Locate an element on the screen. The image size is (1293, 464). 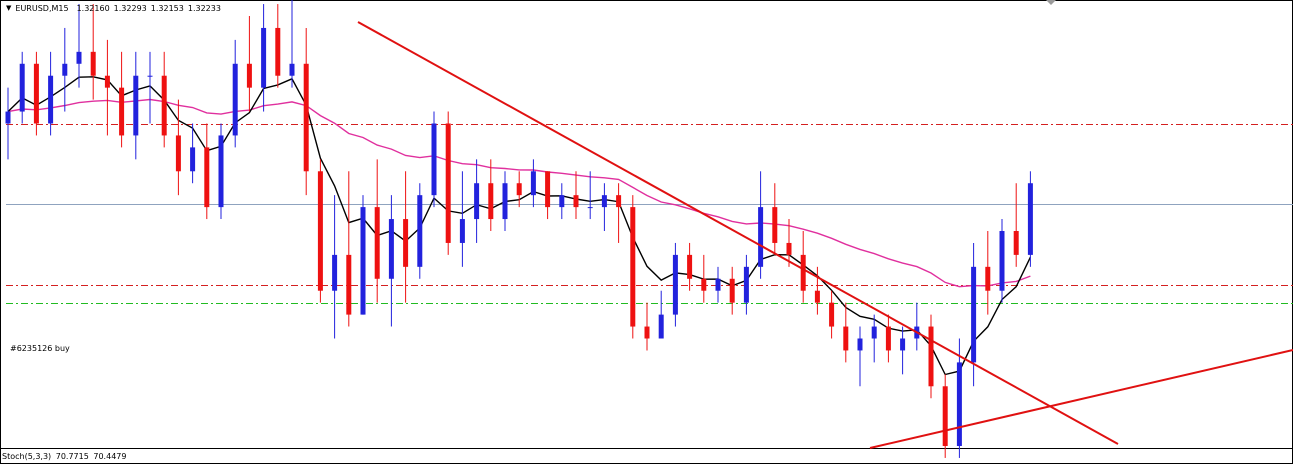
indicator-label: Stoch(5,3,3) 70.7715 70.4479 is located at coordinates (65, 457).